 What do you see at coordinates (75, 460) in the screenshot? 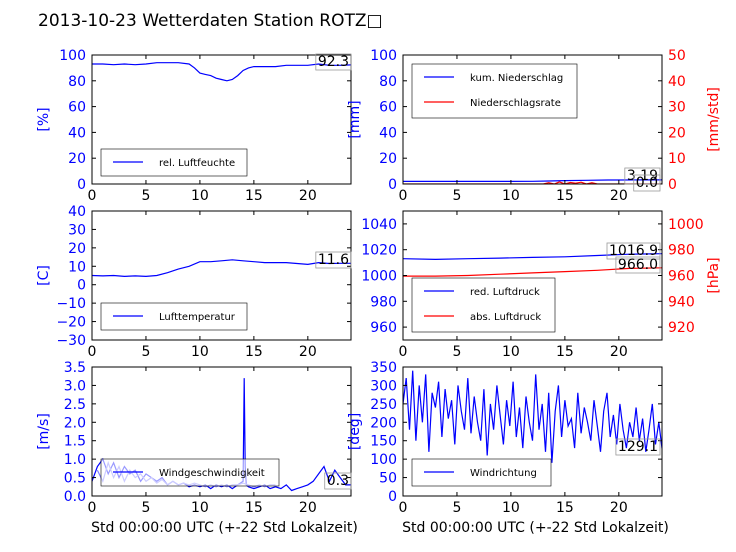
I see `y-tick-label: 1.0` at bounding box center [75, 460].